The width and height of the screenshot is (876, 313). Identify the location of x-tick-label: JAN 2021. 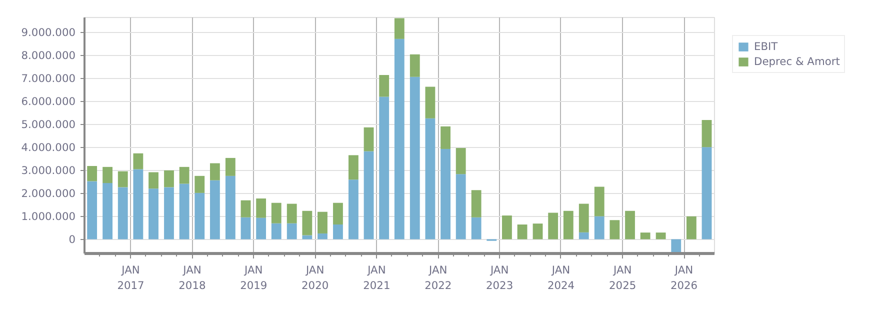
(376, 278).